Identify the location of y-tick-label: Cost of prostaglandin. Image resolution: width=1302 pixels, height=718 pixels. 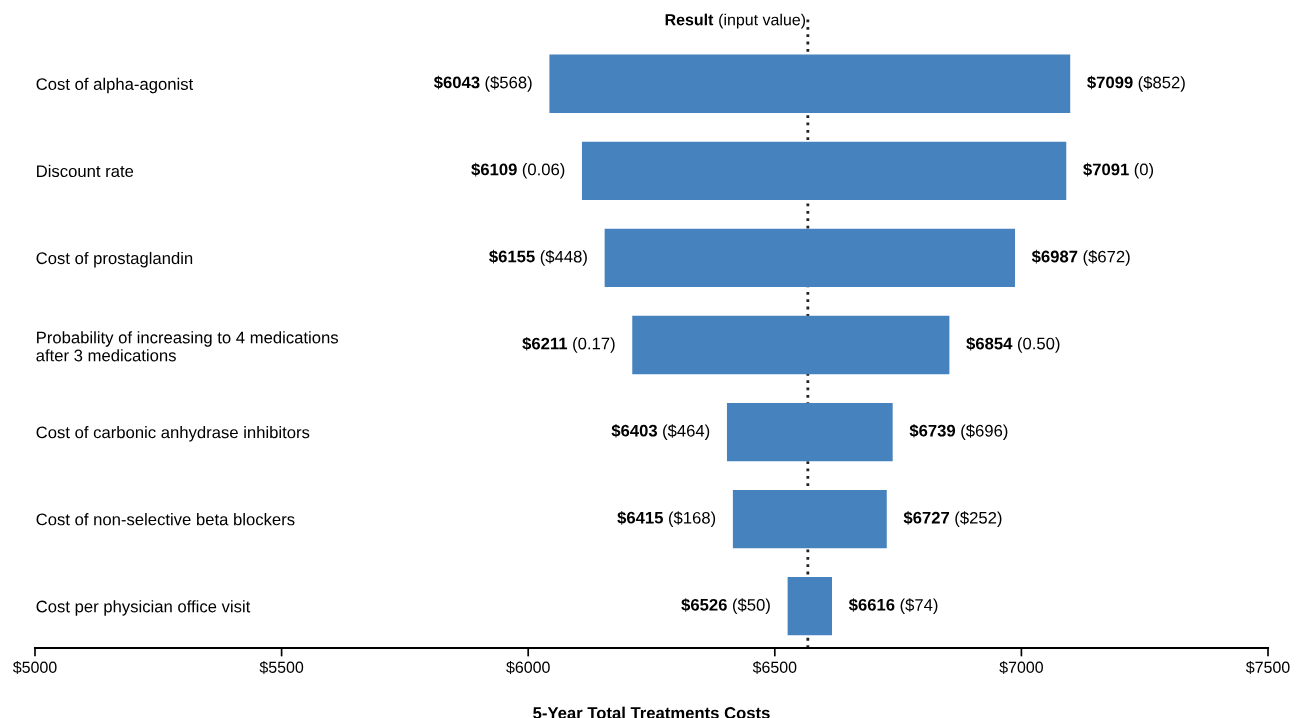
(114, 259).